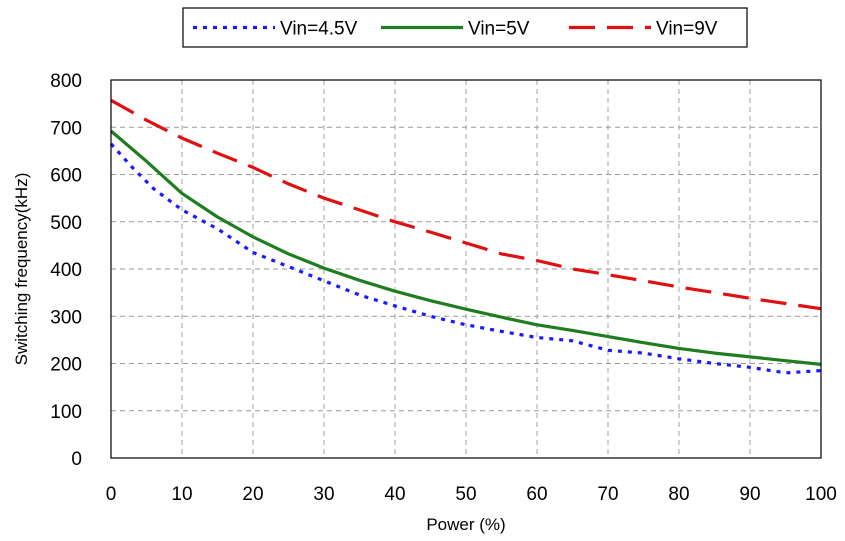  I want to click on x-tick-label: 100, so click(821, 494).